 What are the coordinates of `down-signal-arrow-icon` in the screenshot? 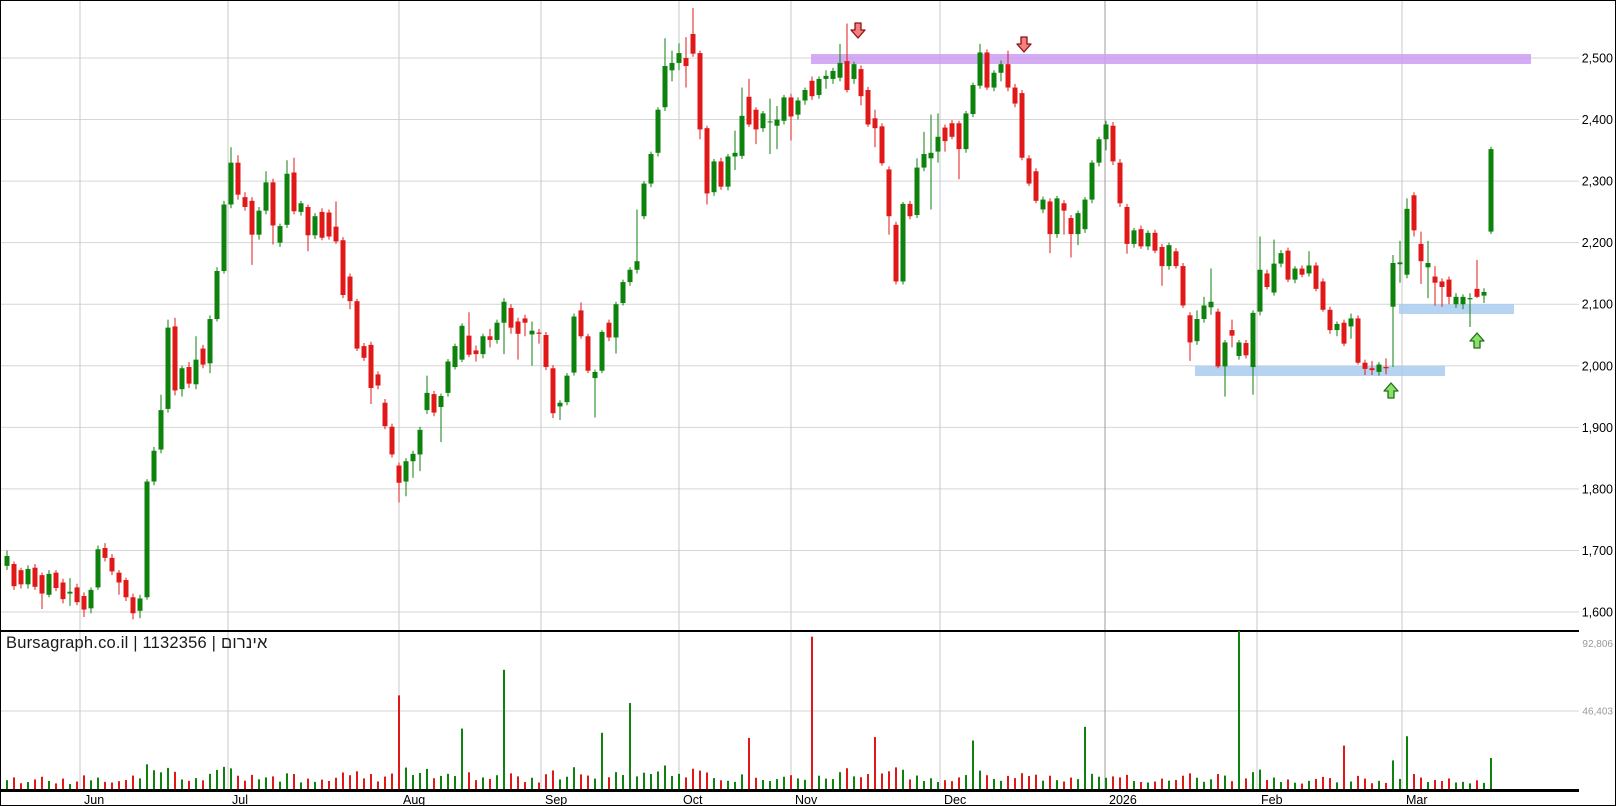 It's located at (858, 30).